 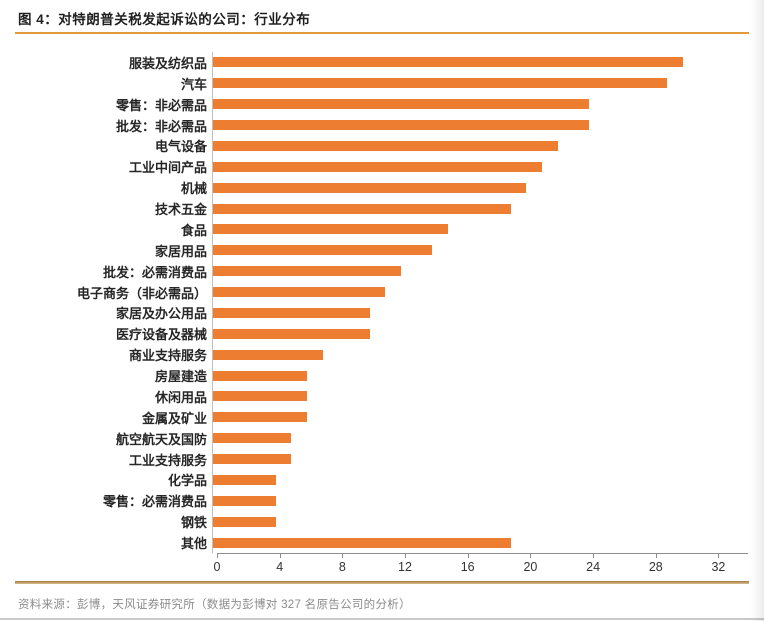 I want to click on bar-row: 其他, so click(x=382, y=542).